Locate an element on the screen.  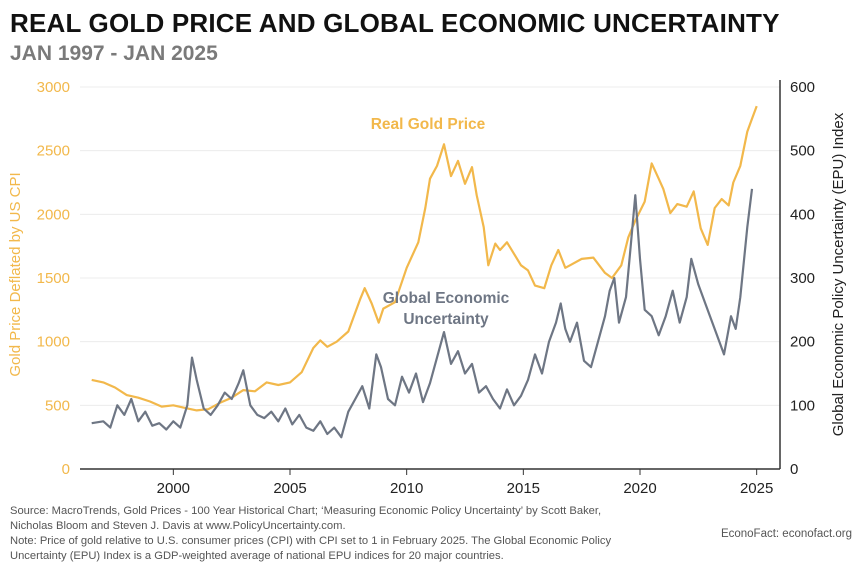
right-tick-label: 600 is located at coordinates (802, 87).